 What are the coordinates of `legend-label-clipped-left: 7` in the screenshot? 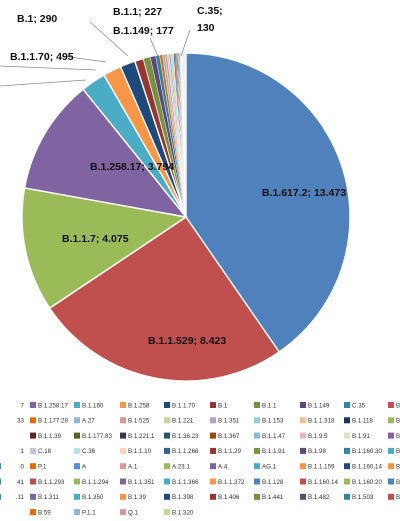 It's located at (23, 405).